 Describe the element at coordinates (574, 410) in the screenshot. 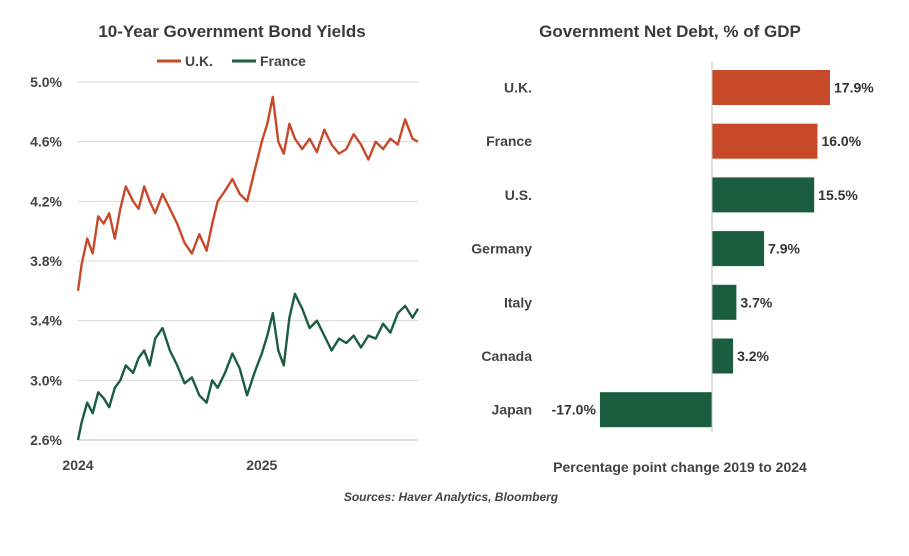

I see `data-label: -17.0%` at that location.